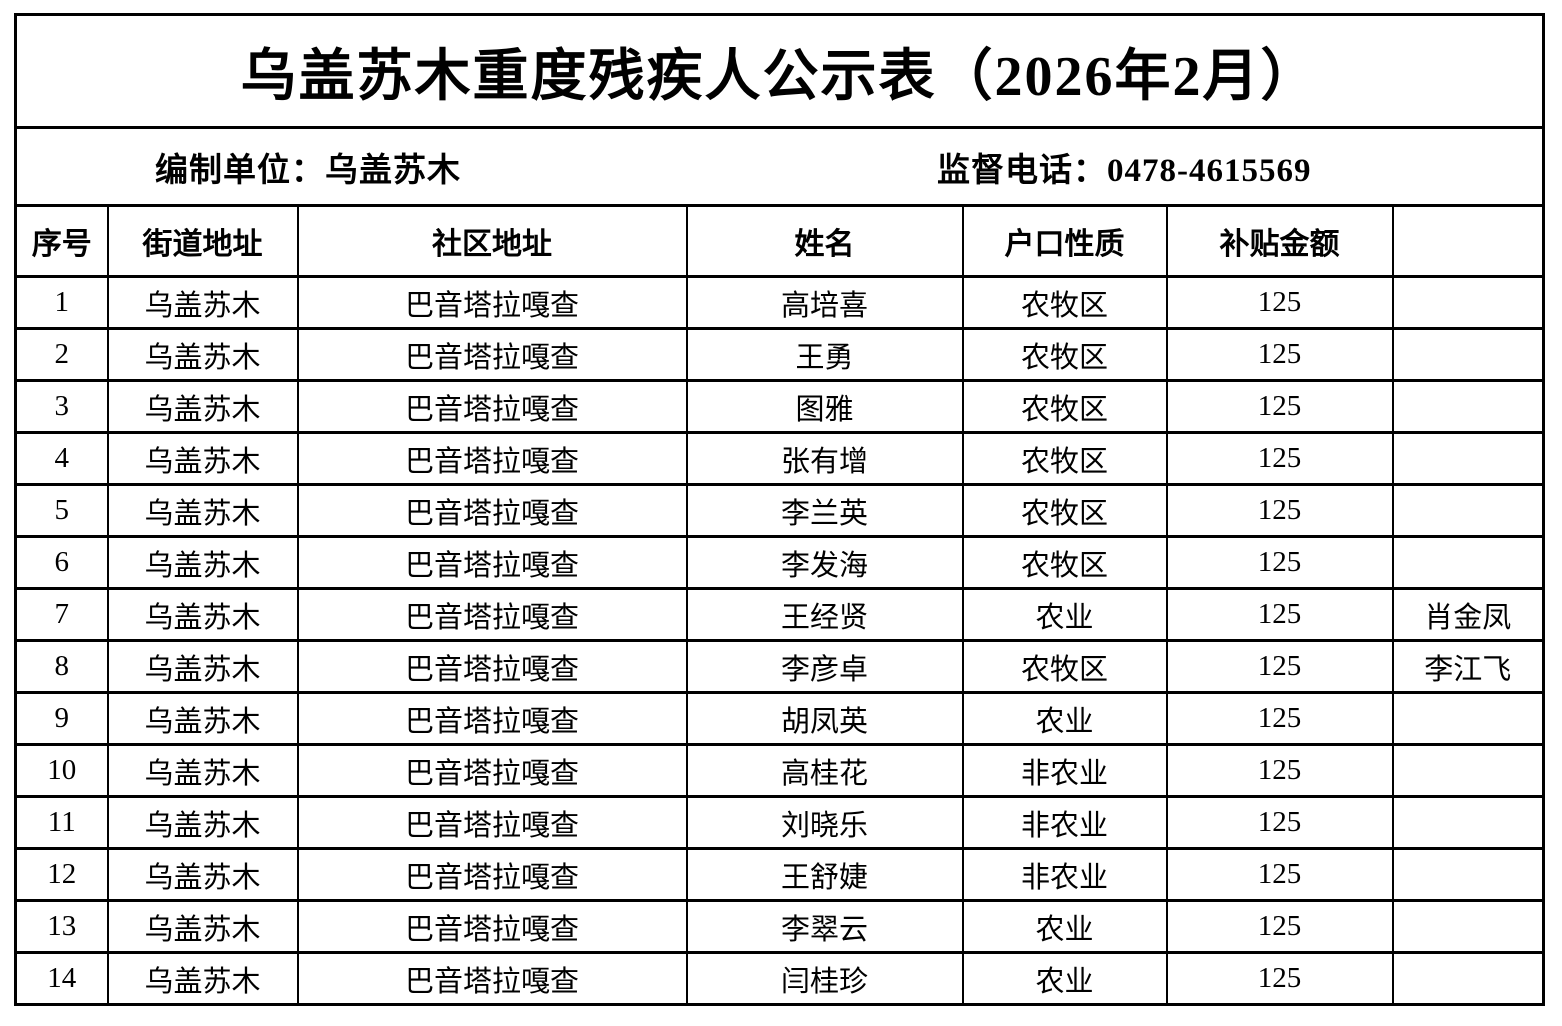  I want to click on table-row: 5 乌盖苏木 巴音塔拉嘎查 李兰英 农牧区 125, so click(779, 510).